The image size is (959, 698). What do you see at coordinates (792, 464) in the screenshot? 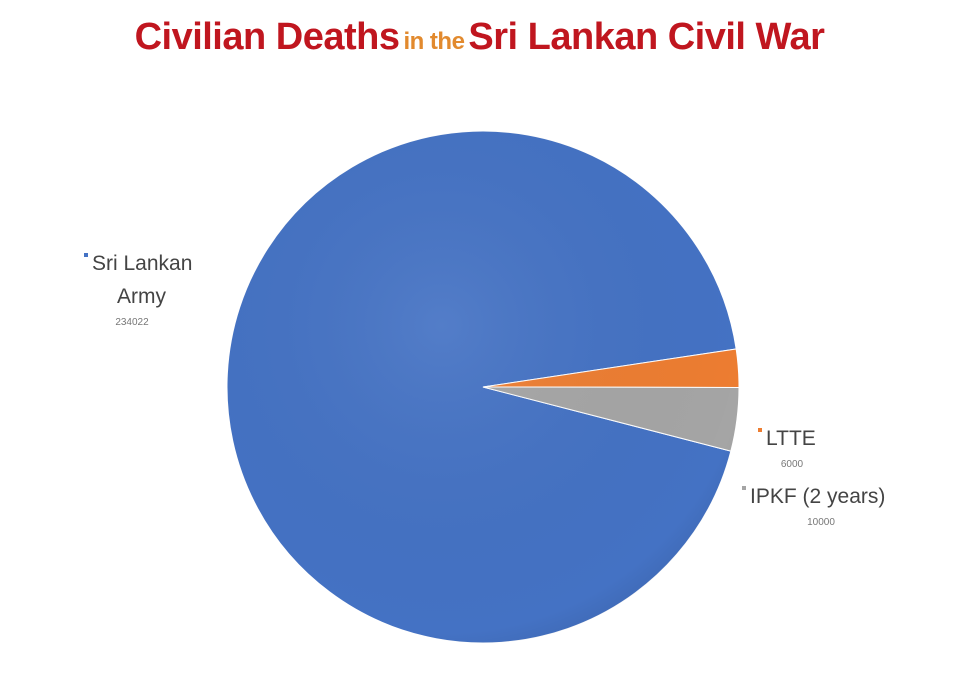
I see `slice-value-ltte: 6000` at bounding box center [792, 464].